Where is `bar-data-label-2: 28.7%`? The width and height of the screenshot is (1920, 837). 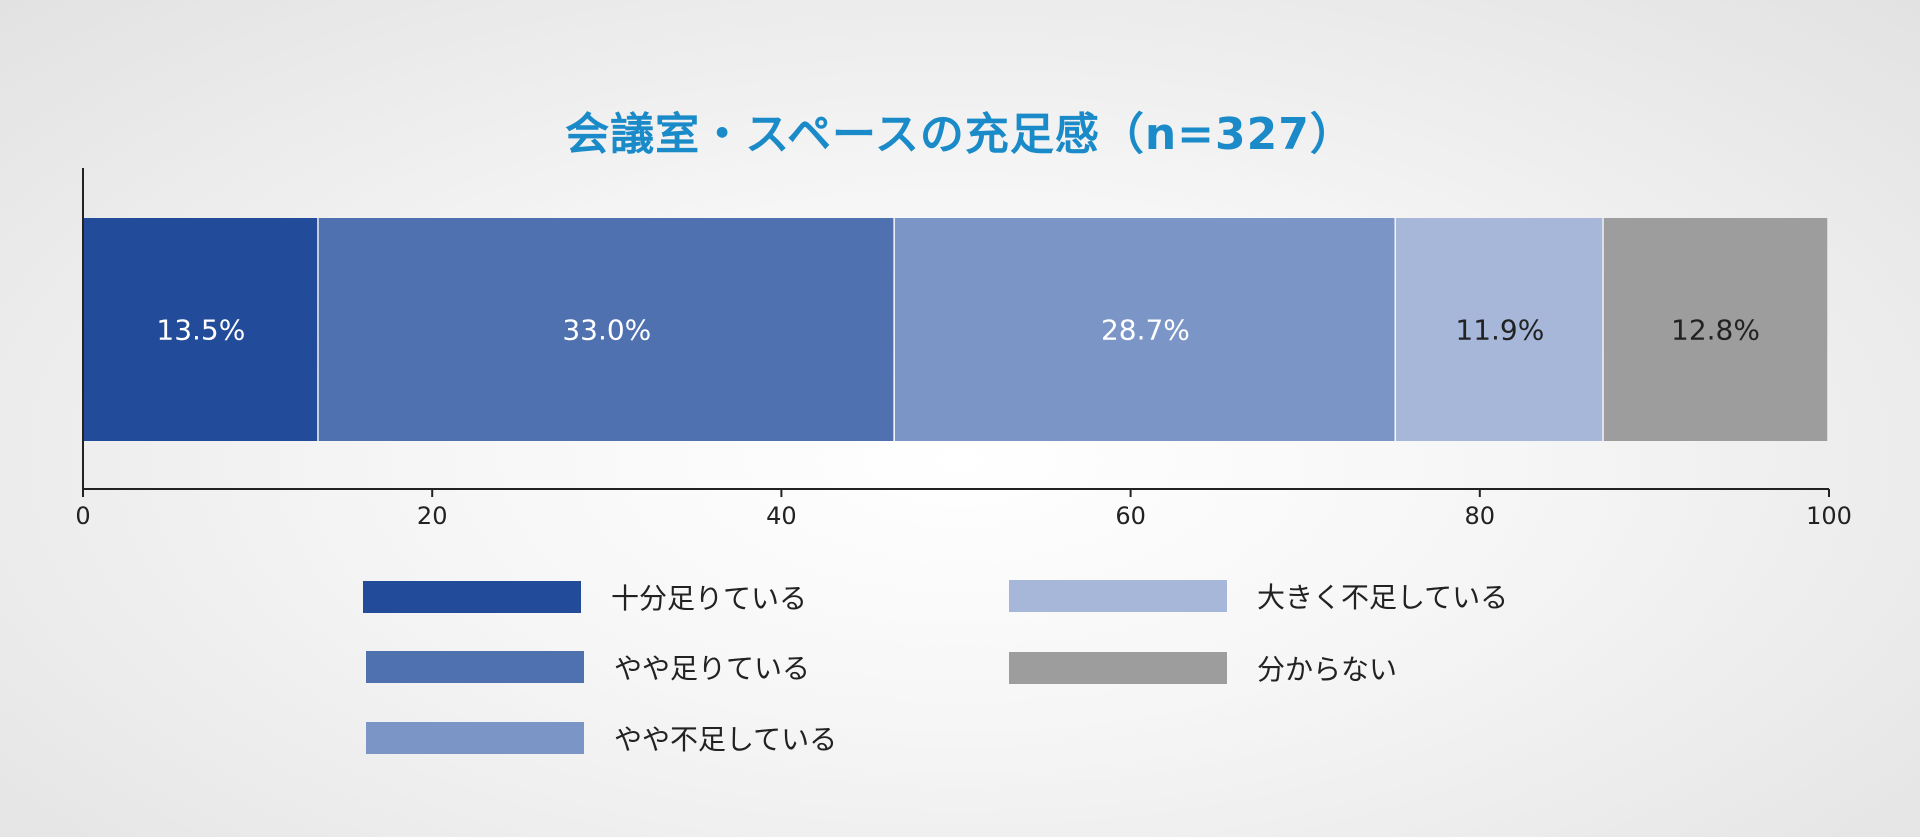 bar-data-label-2: 28.7% is located at coordinates (1145, 330).